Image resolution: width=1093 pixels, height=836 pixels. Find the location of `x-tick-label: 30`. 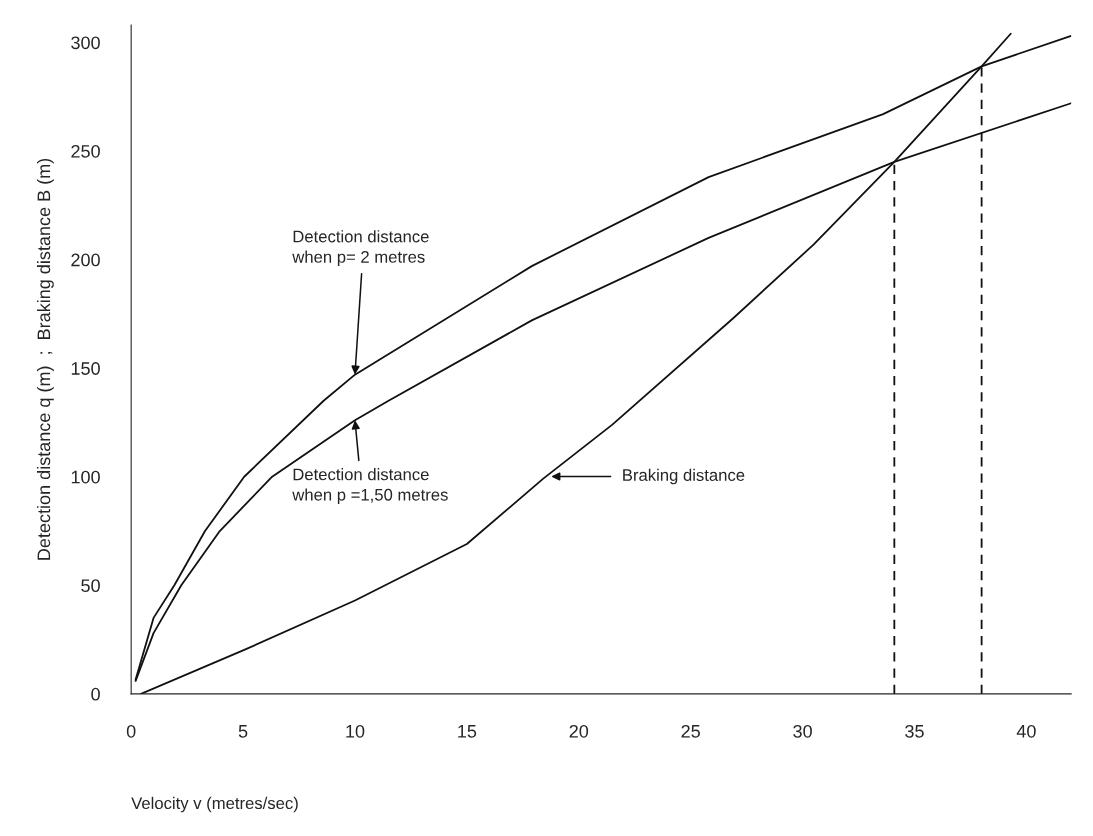

x-tick-label: 30 is located at coordinates (802, 731).